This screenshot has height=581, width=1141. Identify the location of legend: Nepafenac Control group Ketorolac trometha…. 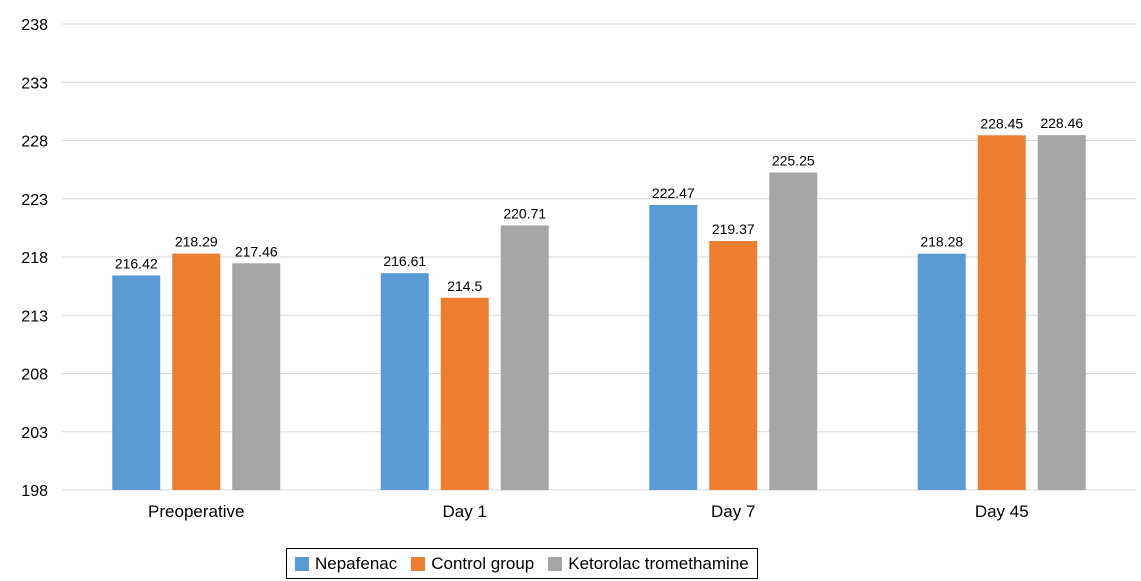
(522, 563).